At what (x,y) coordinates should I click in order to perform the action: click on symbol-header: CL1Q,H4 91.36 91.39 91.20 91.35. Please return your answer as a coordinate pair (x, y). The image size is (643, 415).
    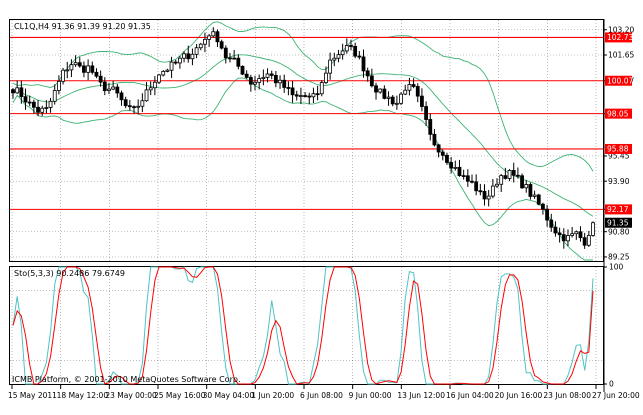
    Looking at the image, I should click on (82, 26).